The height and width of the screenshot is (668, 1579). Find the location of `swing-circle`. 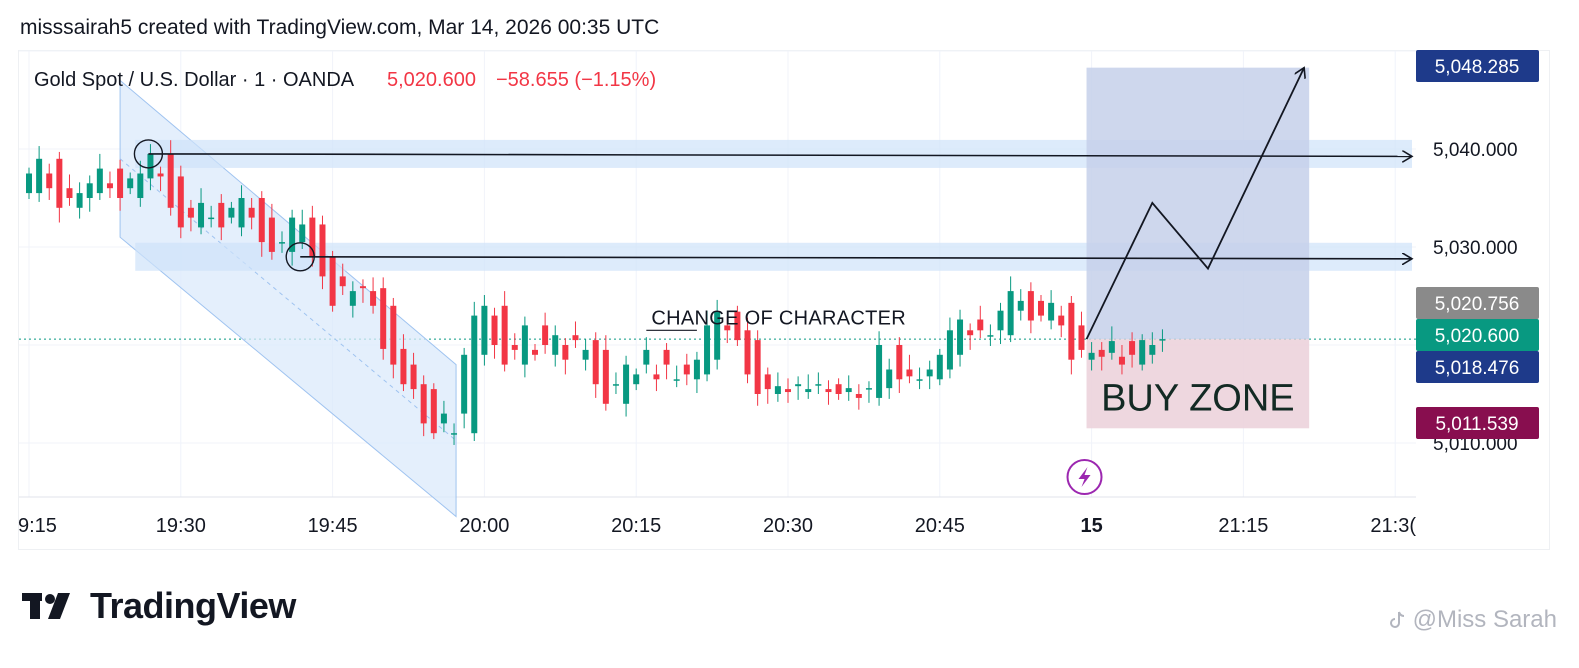

swing-circle is located at coordinates (148, 154).